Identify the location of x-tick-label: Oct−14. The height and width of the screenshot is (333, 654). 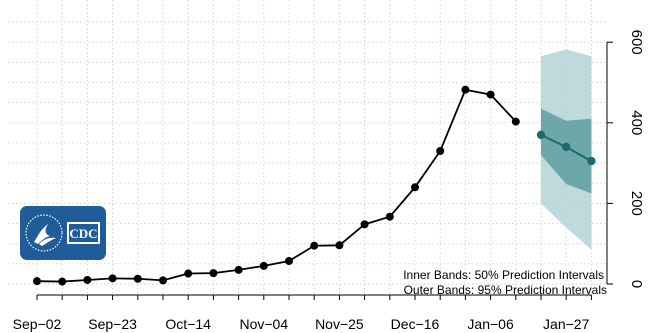
(188, 324).